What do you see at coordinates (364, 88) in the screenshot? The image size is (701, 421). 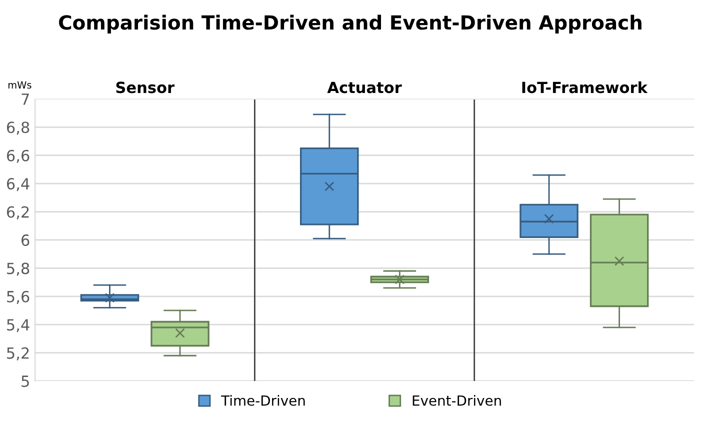 I see `x-tick-label: Actuator` at bounding box center [364, 88].